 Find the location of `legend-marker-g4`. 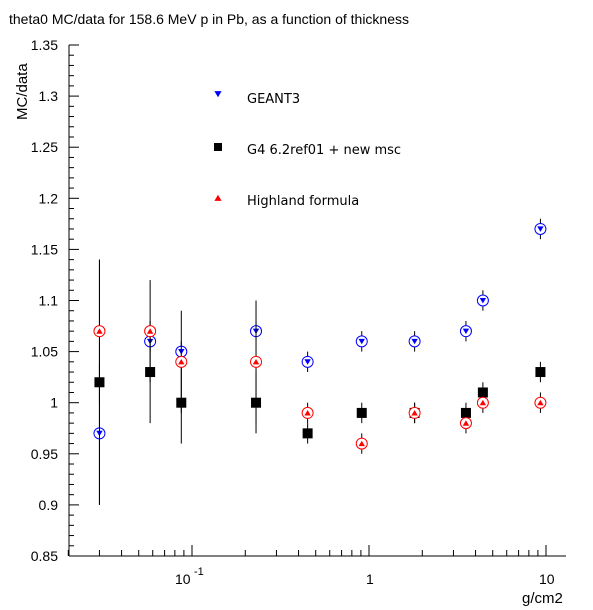

legend-marker-g4 is located at coordinates (218, 147).